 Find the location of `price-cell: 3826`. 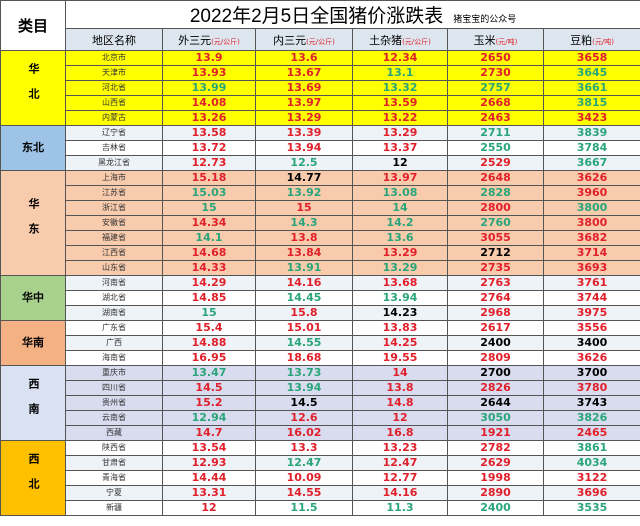

price-cell: 3826 is located at coordinates (591, 418).